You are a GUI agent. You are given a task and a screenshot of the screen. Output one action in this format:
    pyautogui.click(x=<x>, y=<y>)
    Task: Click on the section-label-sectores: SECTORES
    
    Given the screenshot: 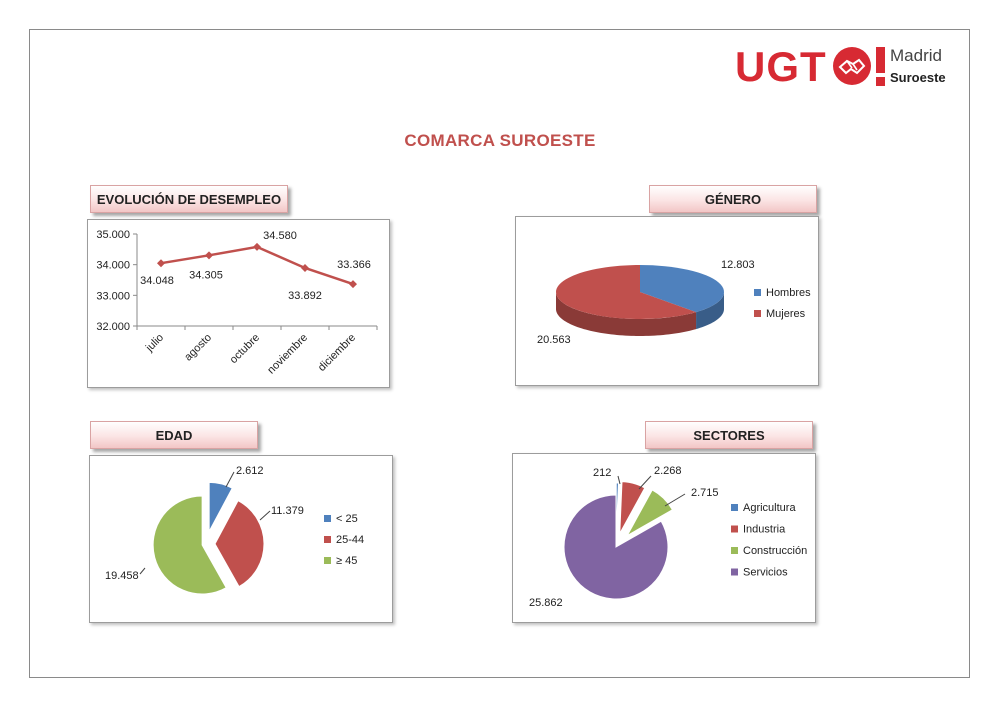 What is the action you would take?
    pyautogui.click(x=729, y=435)
    